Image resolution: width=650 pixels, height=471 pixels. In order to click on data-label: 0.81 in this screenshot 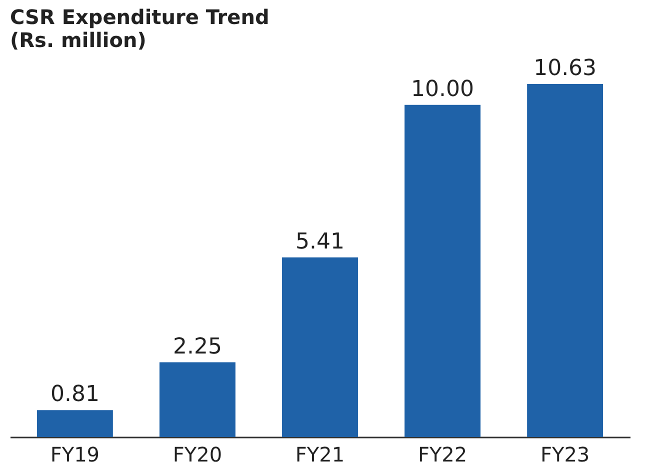, I will do `click(75, 395)`.